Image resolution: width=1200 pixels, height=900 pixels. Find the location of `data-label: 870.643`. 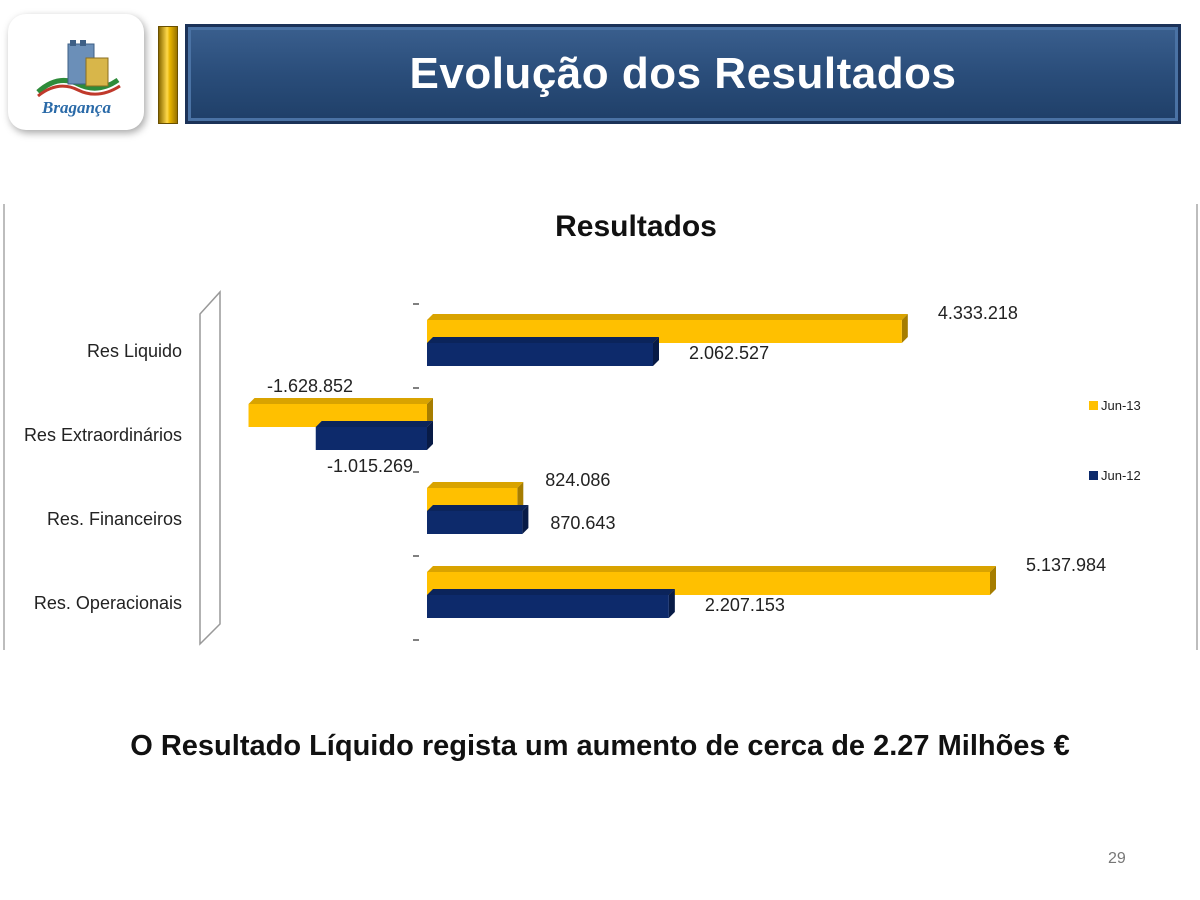

data-label: 870.643 is located at coordinates (582, 523).